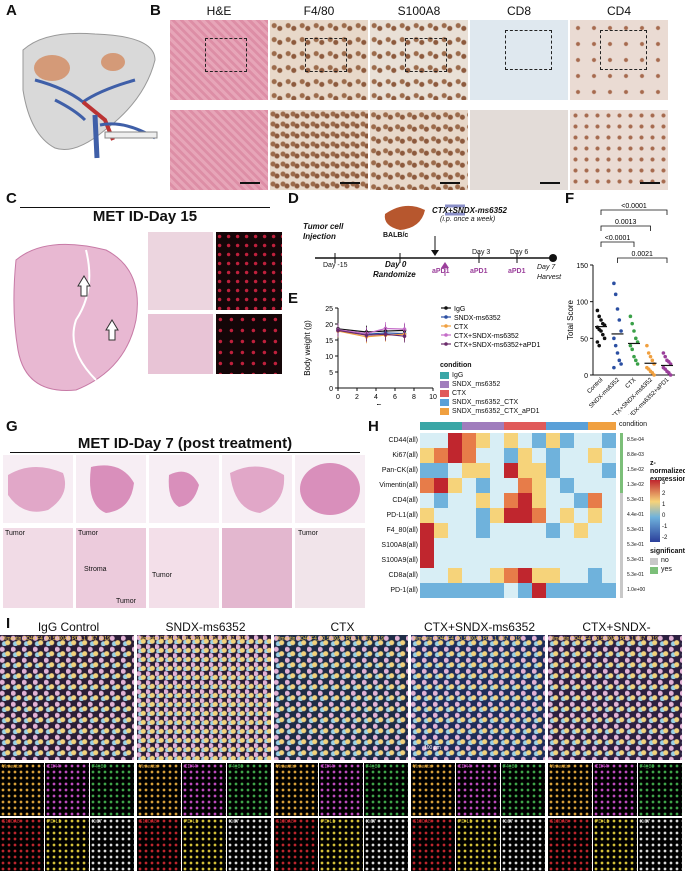 This screenshot has width=685, height=873. Describe the element at coordinates (441, 271) in the screenshot. I see `schematic-apd1-1: aPD1` at that location.